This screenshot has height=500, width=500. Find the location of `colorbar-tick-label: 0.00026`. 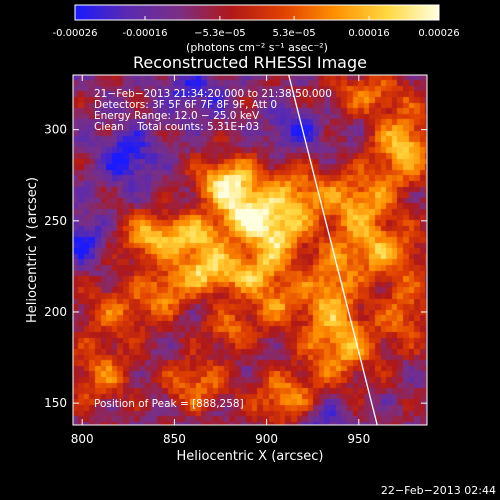

colorbar-tick-label: 0.00026 is located at coordinates (438, 33).